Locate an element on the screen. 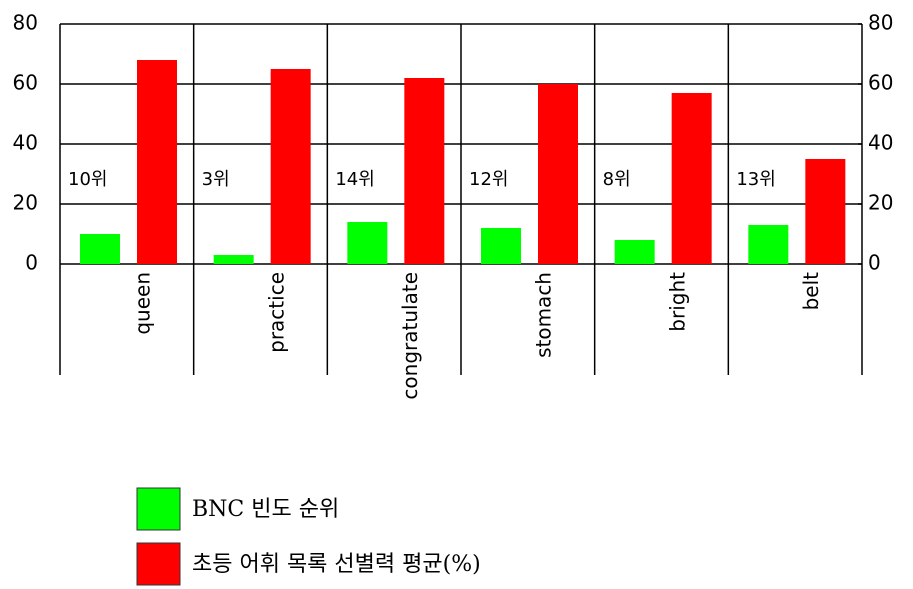 The image size is (913, 589). x-tick-label: congratulate is located at coordinates (410, 336).